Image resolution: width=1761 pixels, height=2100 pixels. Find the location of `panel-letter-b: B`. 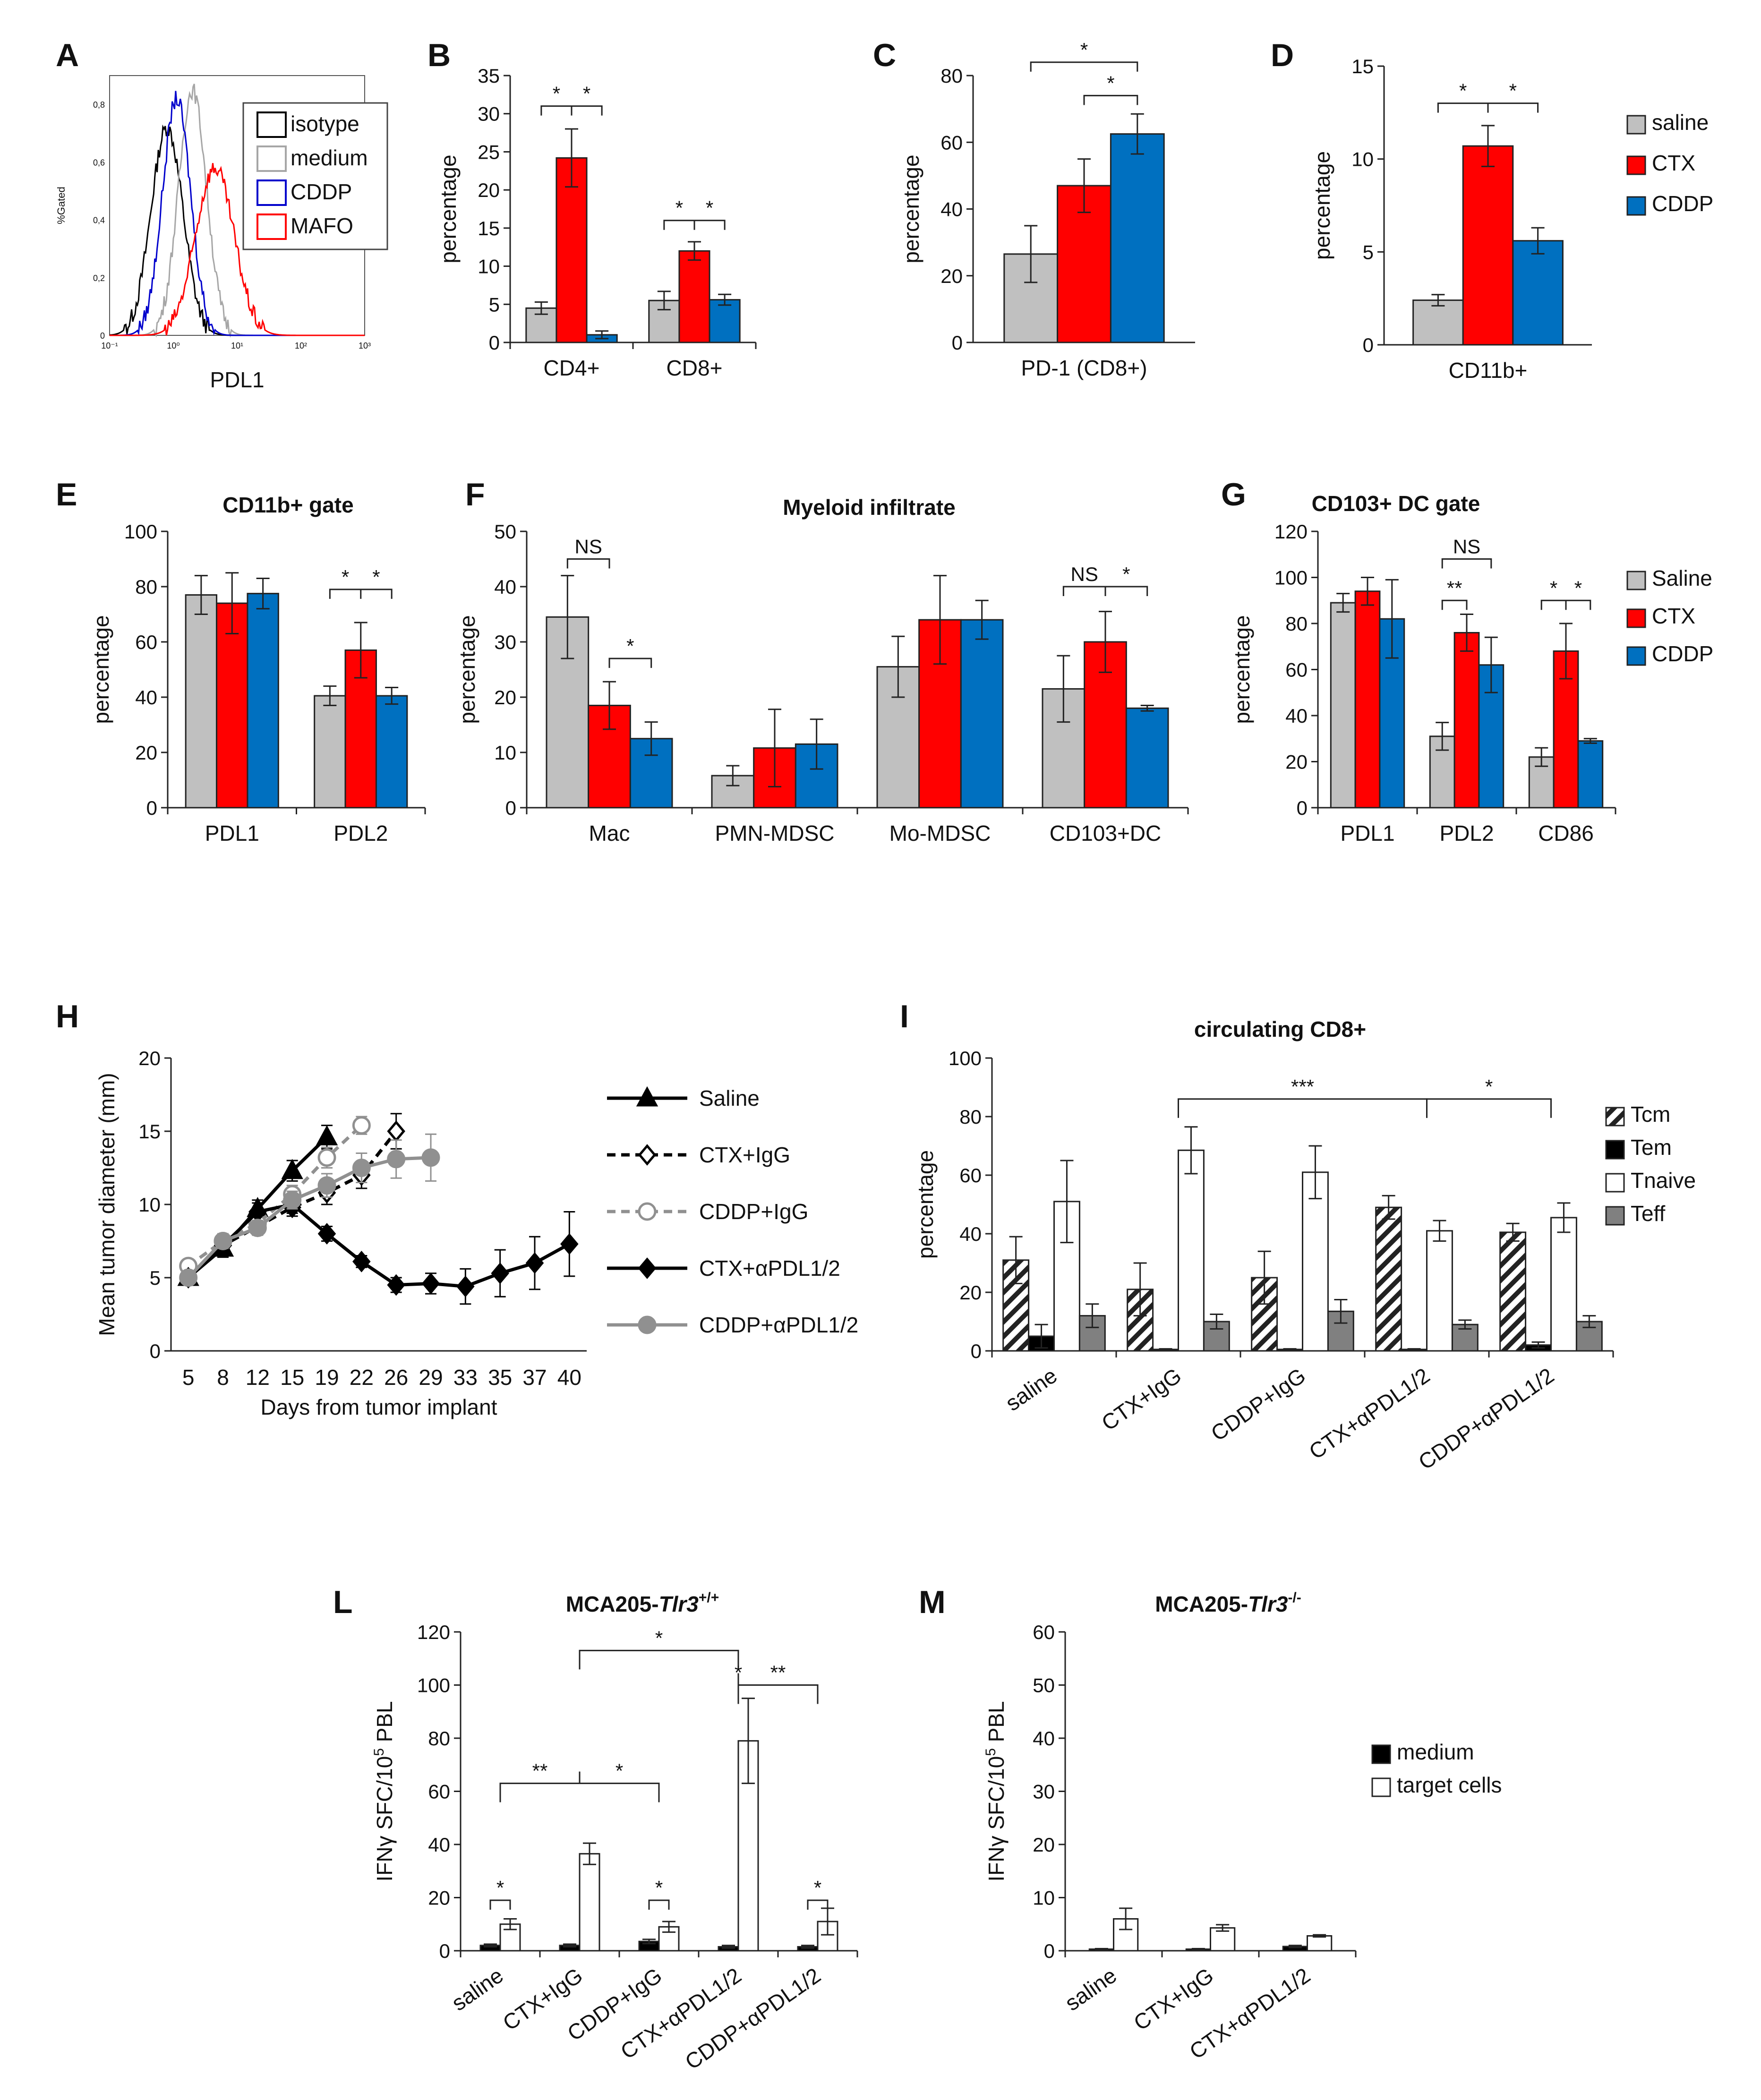

panel-letter-b: B is located at coordinates (439, 55).